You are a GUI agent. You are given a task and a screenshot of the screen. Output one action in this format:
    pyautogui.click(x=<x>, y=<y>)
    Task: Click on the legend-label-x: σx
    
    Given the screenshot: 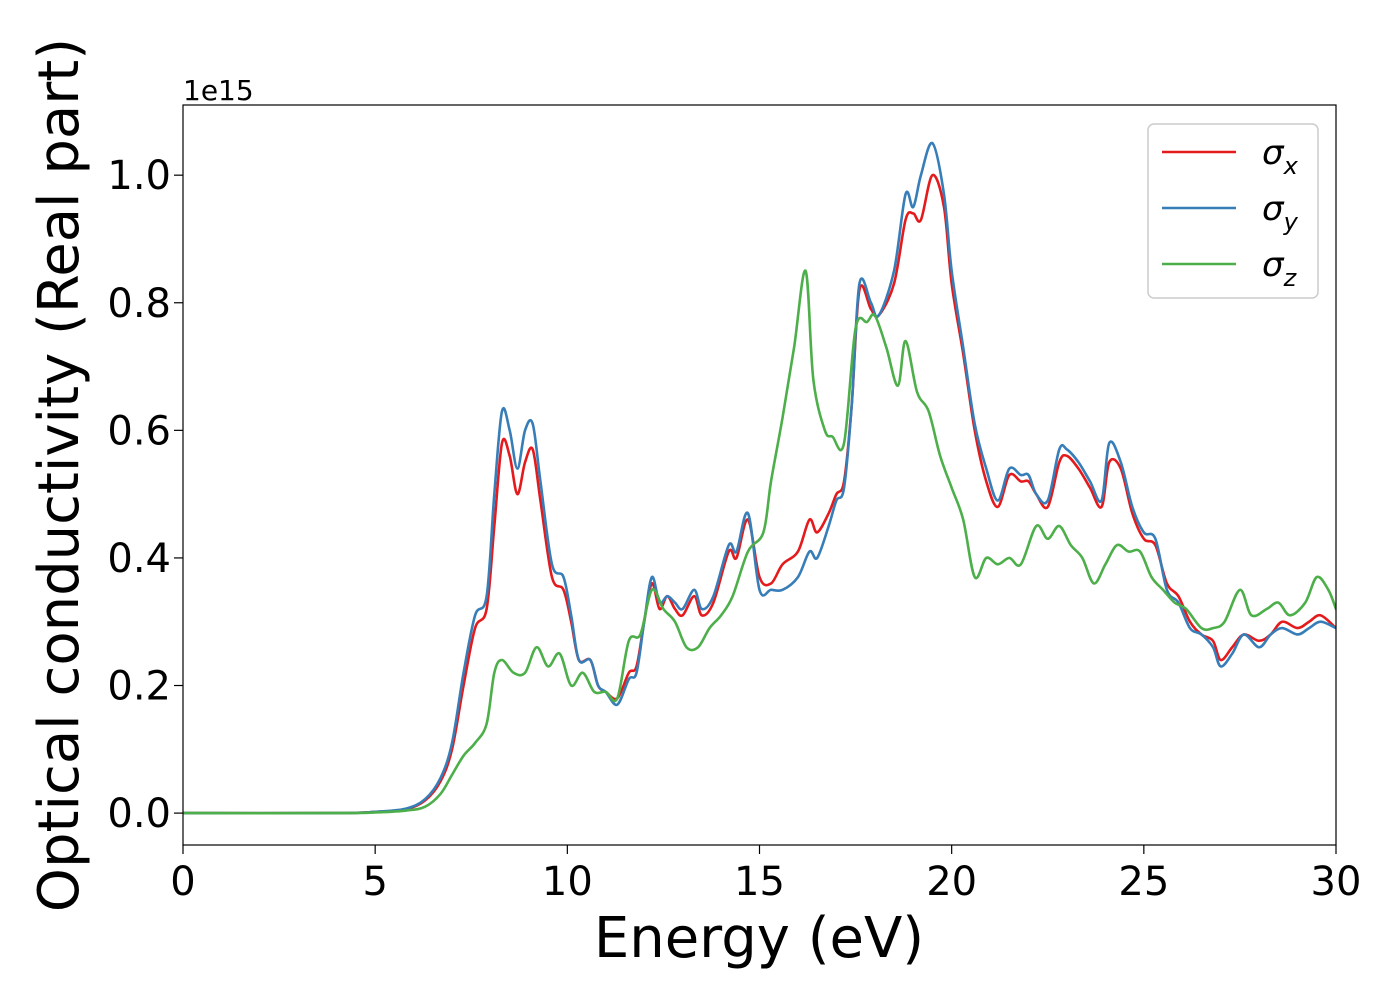 What is the action you would take?
    pyautogui.click(x=1280, y=156)
    